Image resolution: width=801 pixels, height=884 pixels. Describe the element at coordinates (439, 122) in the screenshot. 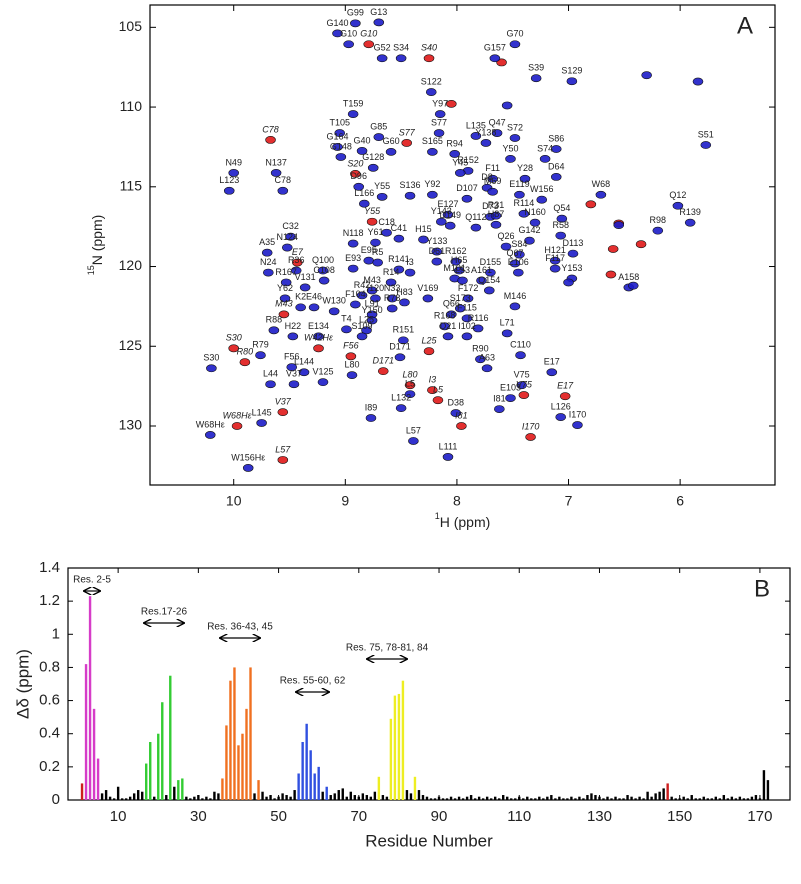

I see `peak-label: S77` at that location.